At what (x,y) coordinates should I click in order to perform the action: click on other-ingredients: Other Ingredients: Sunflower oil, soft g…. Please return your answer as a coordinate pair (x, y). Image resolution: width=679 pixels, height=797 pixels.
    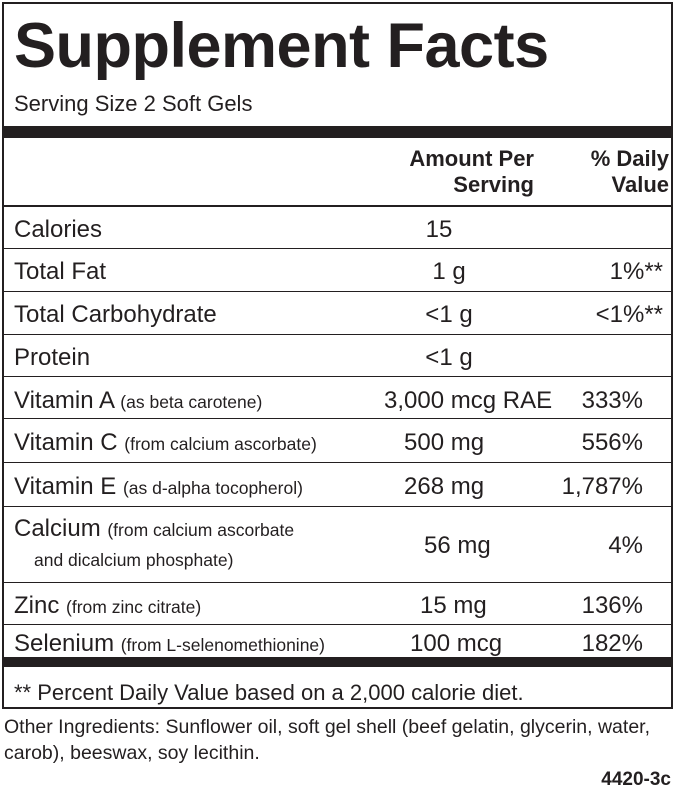
    Looking at the image, I should click on (327, 740).